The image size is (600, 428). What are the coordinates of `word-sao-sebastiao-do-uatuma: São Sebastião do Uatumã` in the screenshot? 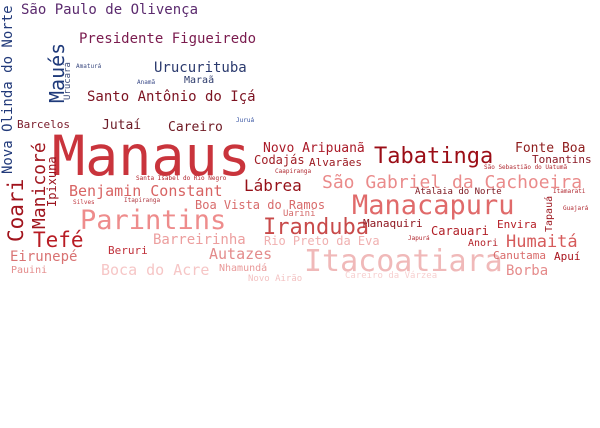 It's located at (526, 167).